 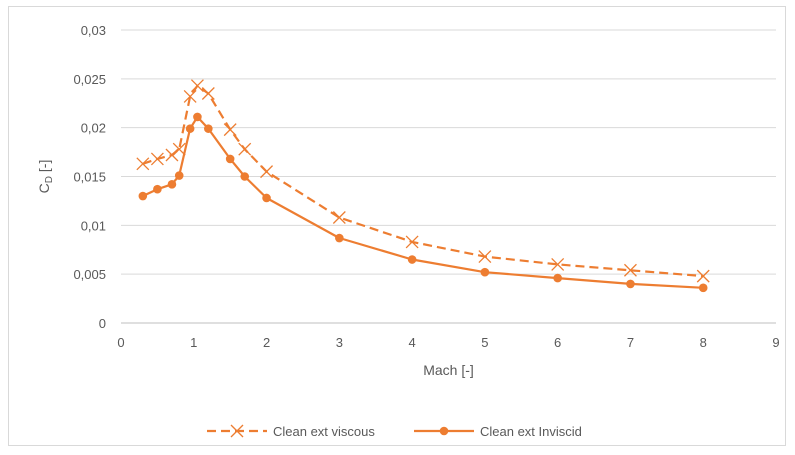 What do you see at coordinates (339, 342) in the screenshot?
I see `x-tick-label: 3` at bounding box center [339, 342].